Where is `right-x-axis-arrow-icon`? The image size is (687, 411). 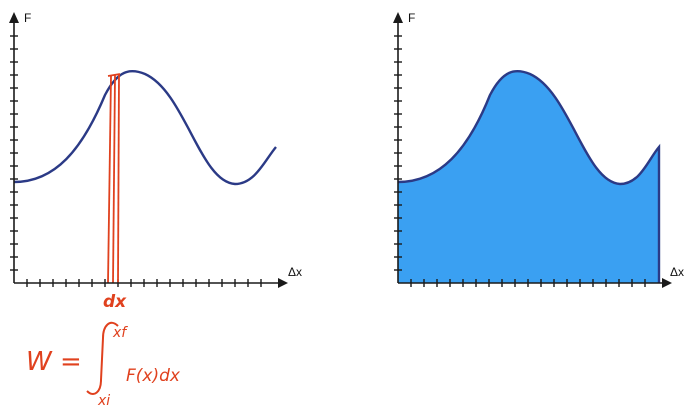 right-x-axis-arrow-icon is located at coordinates (667, 283).